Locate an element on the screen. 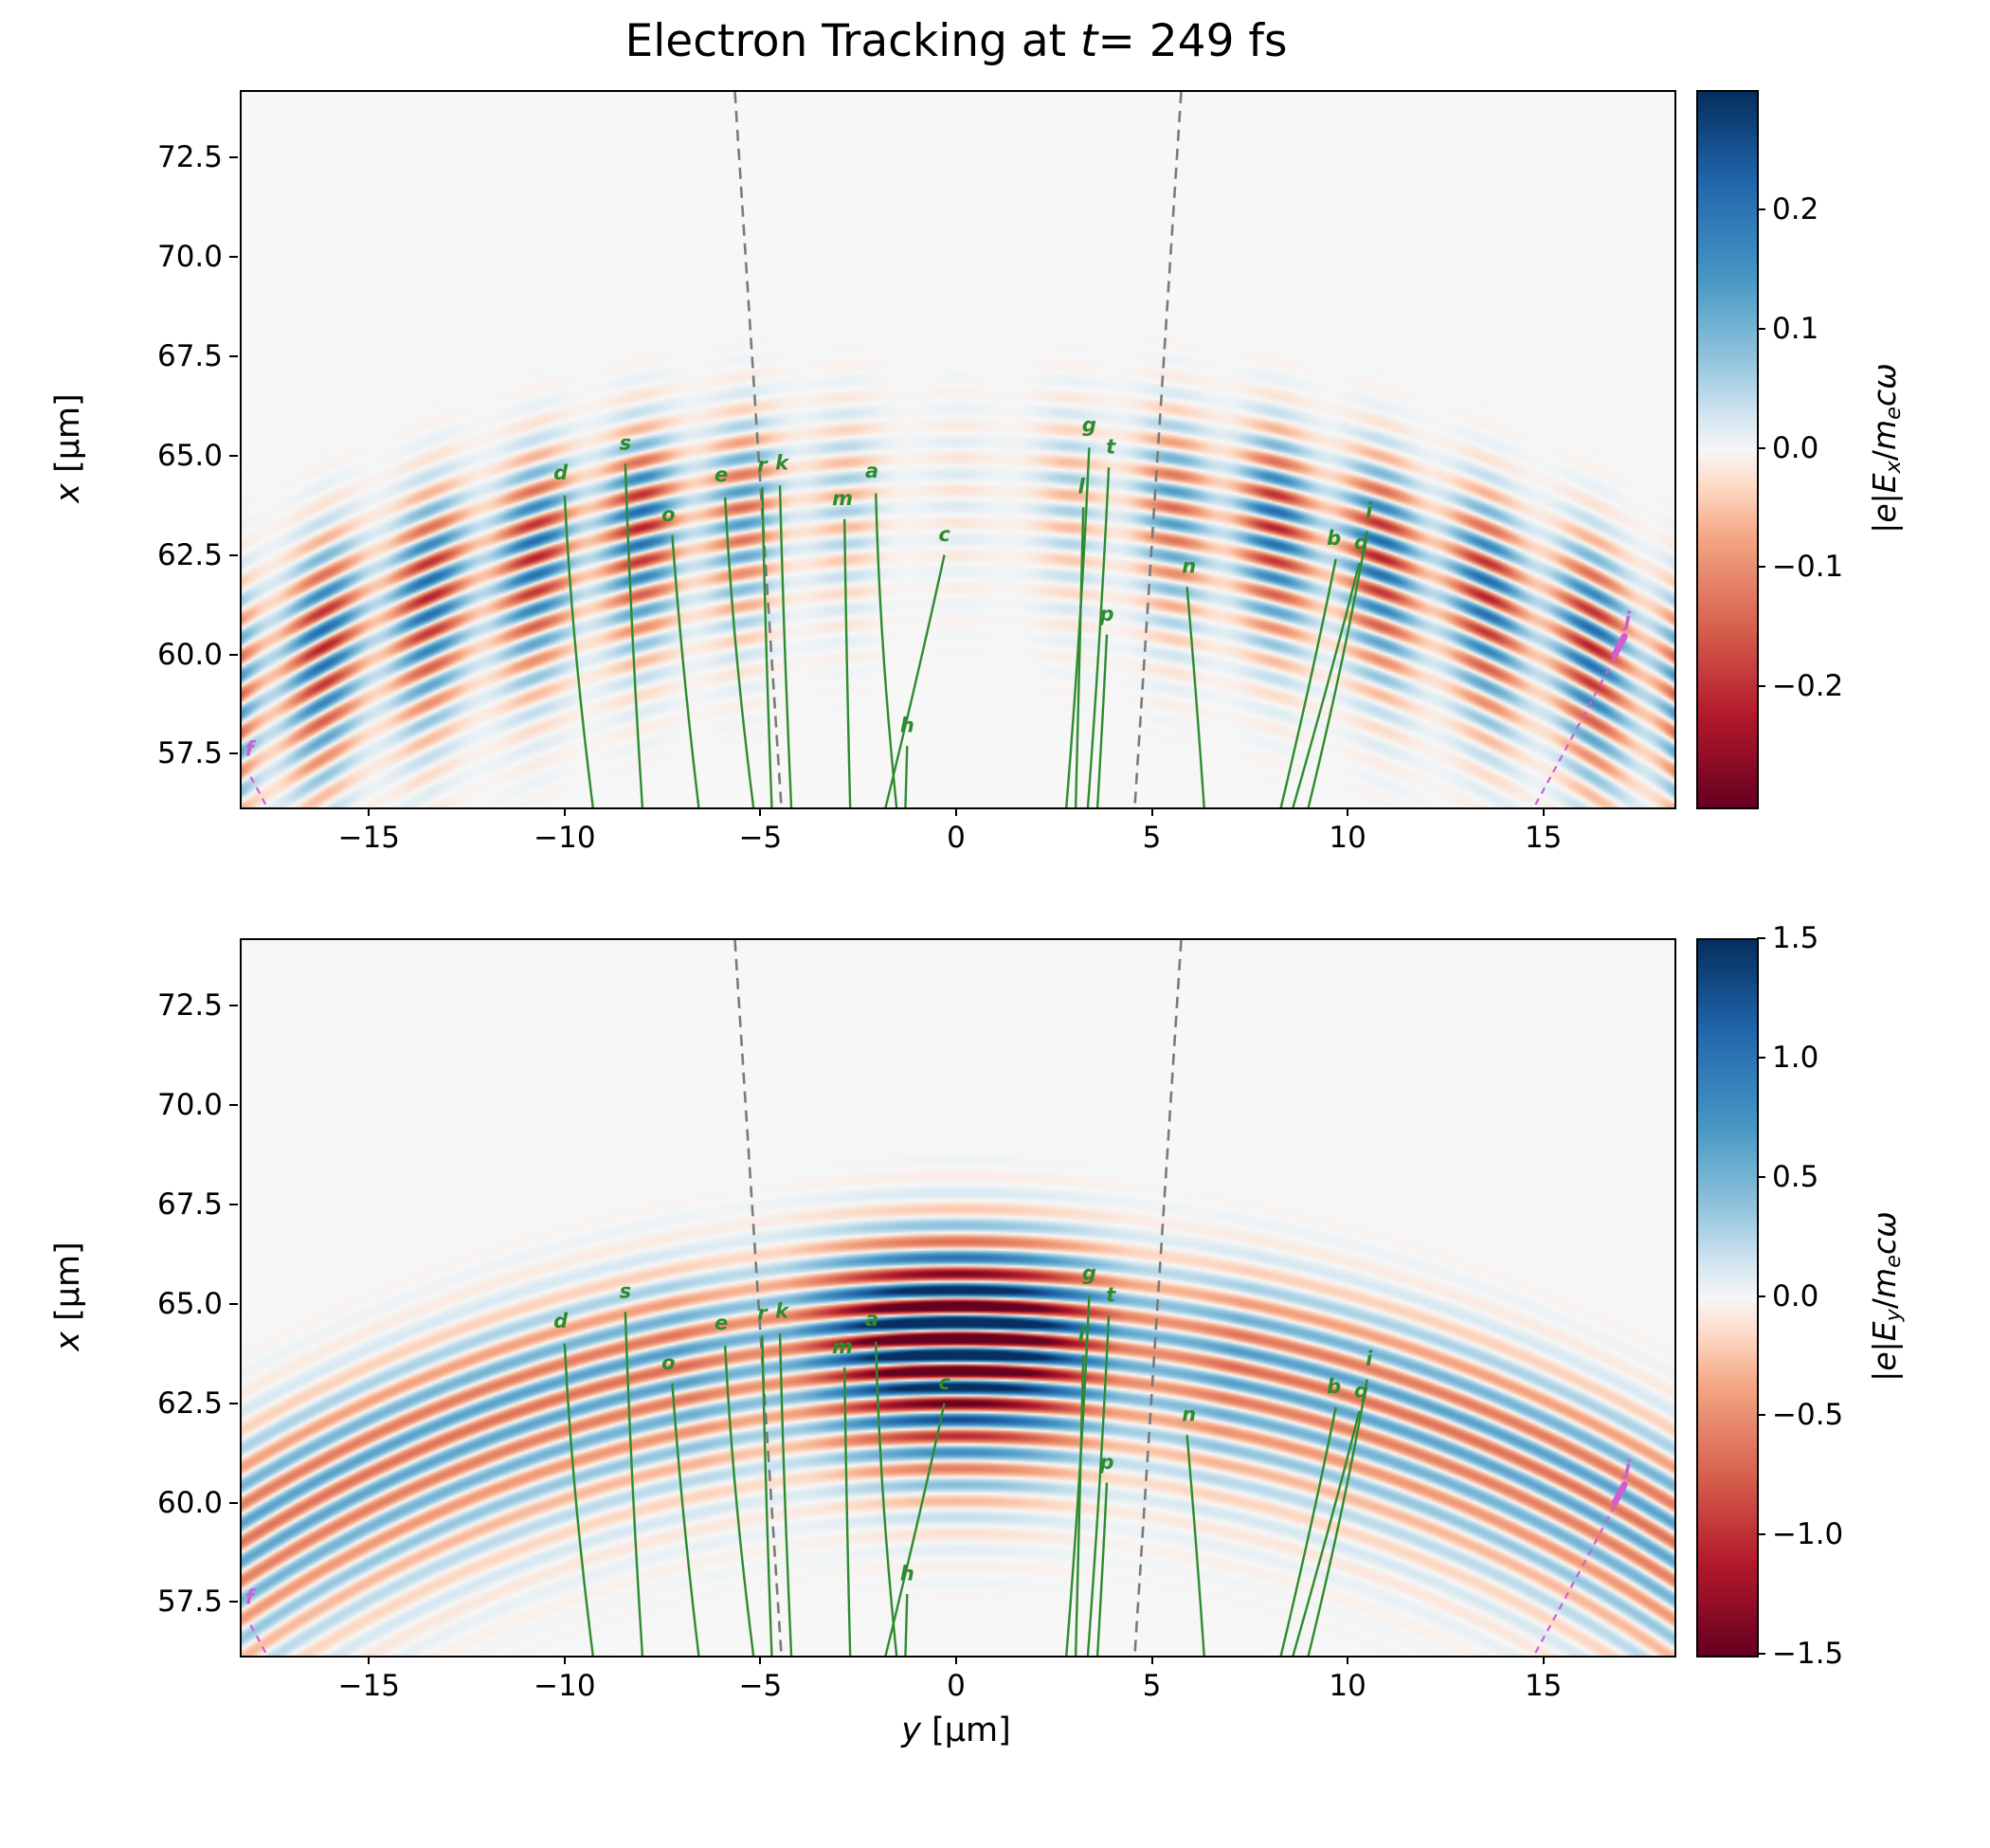 This screenshot has height=1848, width=1990. electron-trajectory-q is located at coordinates (1326, 1533).